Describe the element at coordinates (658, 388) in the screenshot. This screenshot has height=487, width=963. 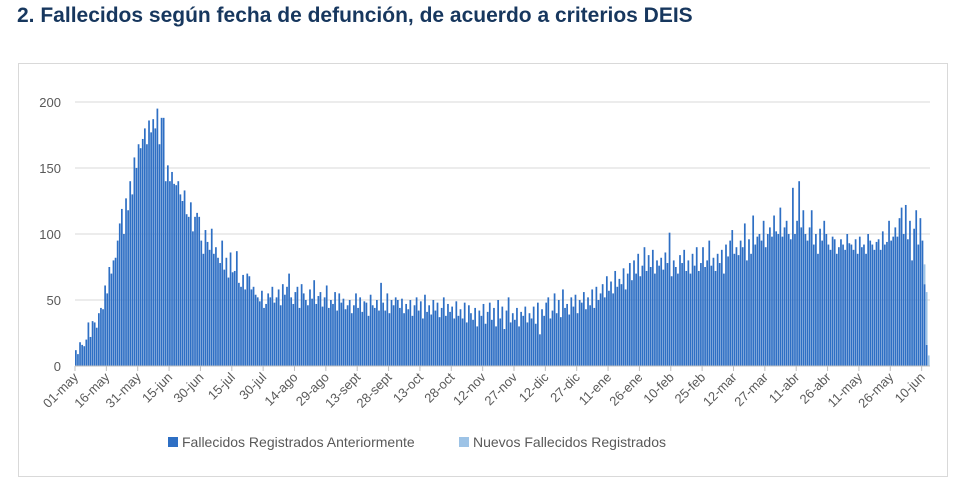
I see `x-tick-label: 10-feb` at that location.